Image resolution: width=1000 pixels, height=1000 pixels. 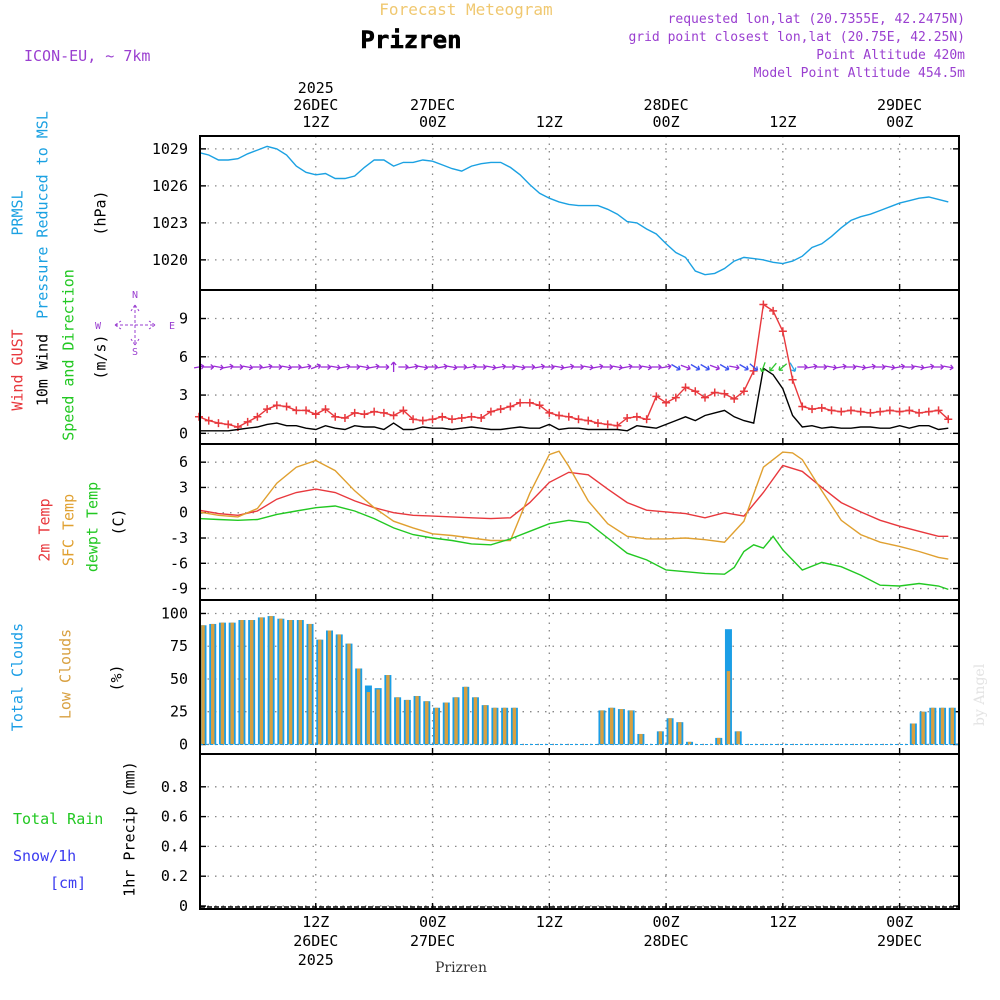 I want to click on panel-axis-label: (m/s), so click(x=101, y=356).